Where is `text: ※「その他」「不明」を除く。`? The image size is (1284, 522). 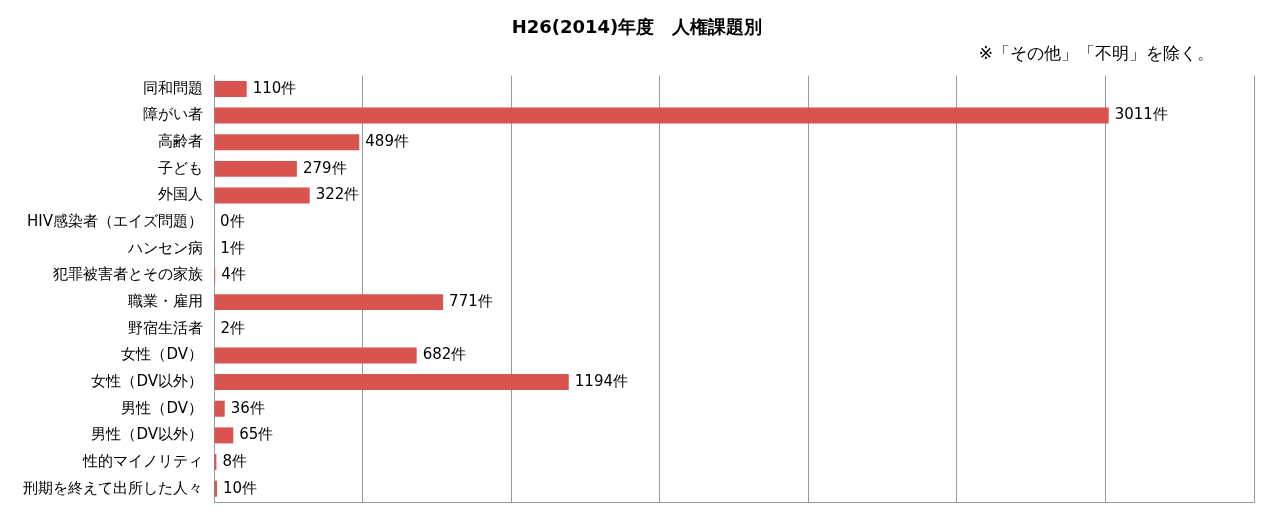 text: ※「その他」「不明」を除く。 is located at coordinates (1096, 53).